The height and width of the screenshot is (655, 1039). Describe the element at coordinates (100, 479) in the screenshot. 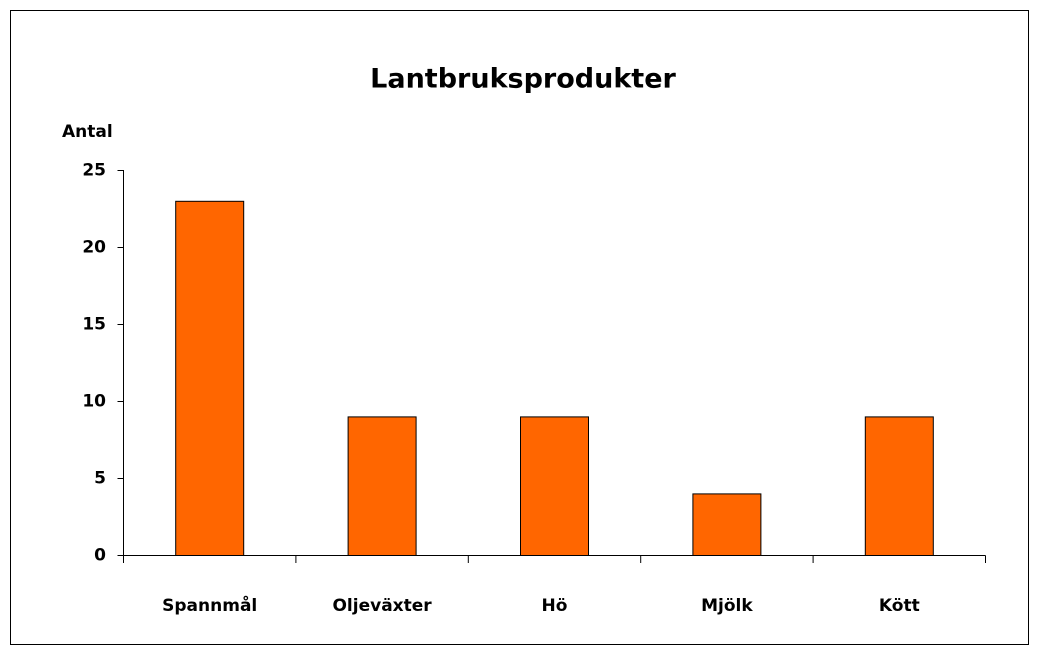

I see `y-tick-label: 5` at that location.